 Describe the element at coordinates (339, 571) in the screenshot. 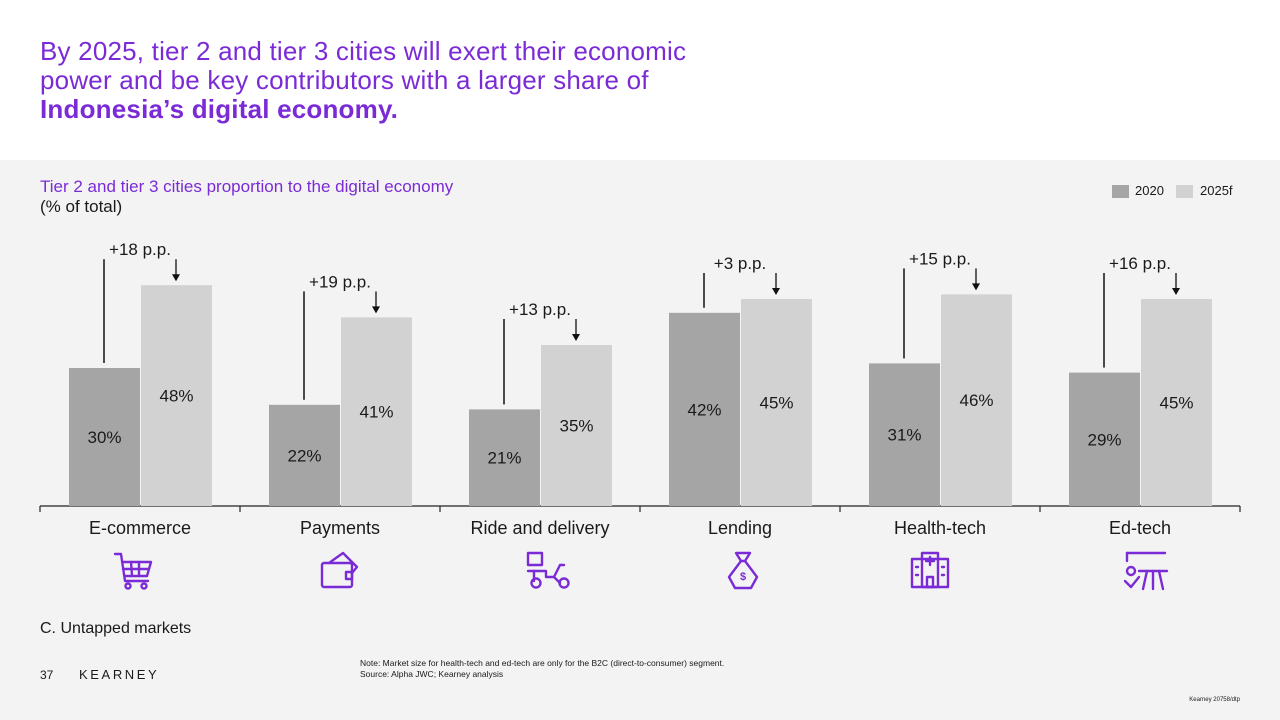

I see `wallet-icon` at that location.